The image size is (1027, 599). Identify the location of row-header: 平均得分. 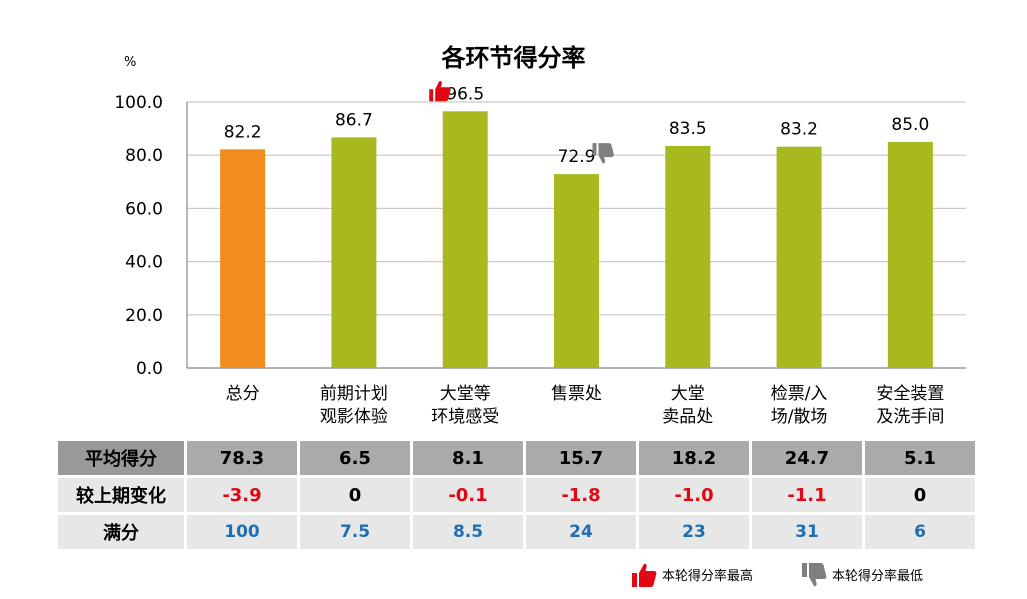
(121, 458).